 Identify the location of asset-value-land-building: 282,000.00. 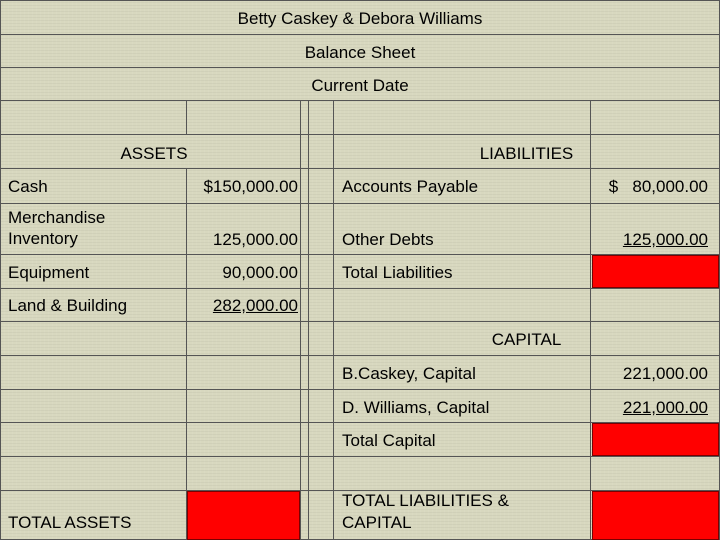
(255, 305).